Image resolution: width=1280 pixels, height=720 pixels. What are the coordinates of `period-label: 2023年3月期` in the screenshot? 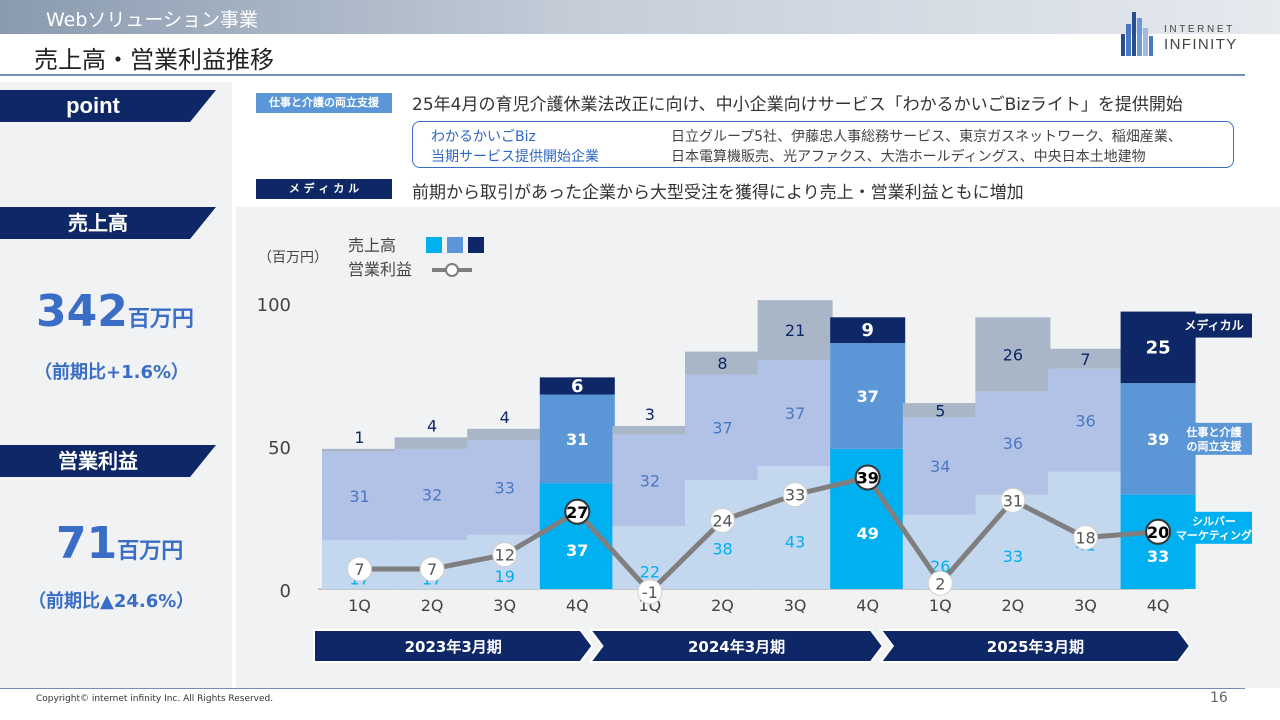 It's located at (453, 647).